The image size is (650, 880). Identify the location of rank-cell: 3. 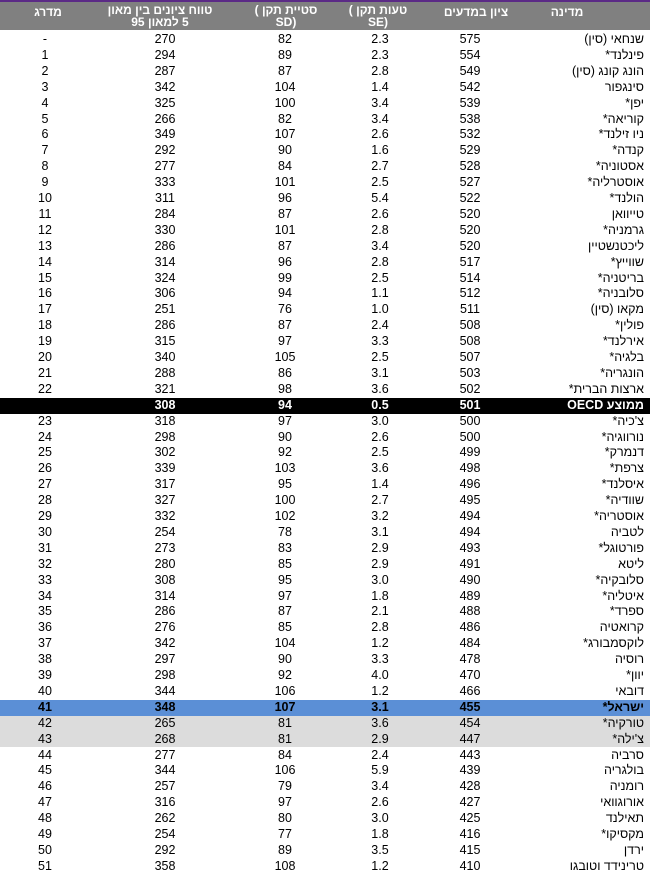
(45, 86).